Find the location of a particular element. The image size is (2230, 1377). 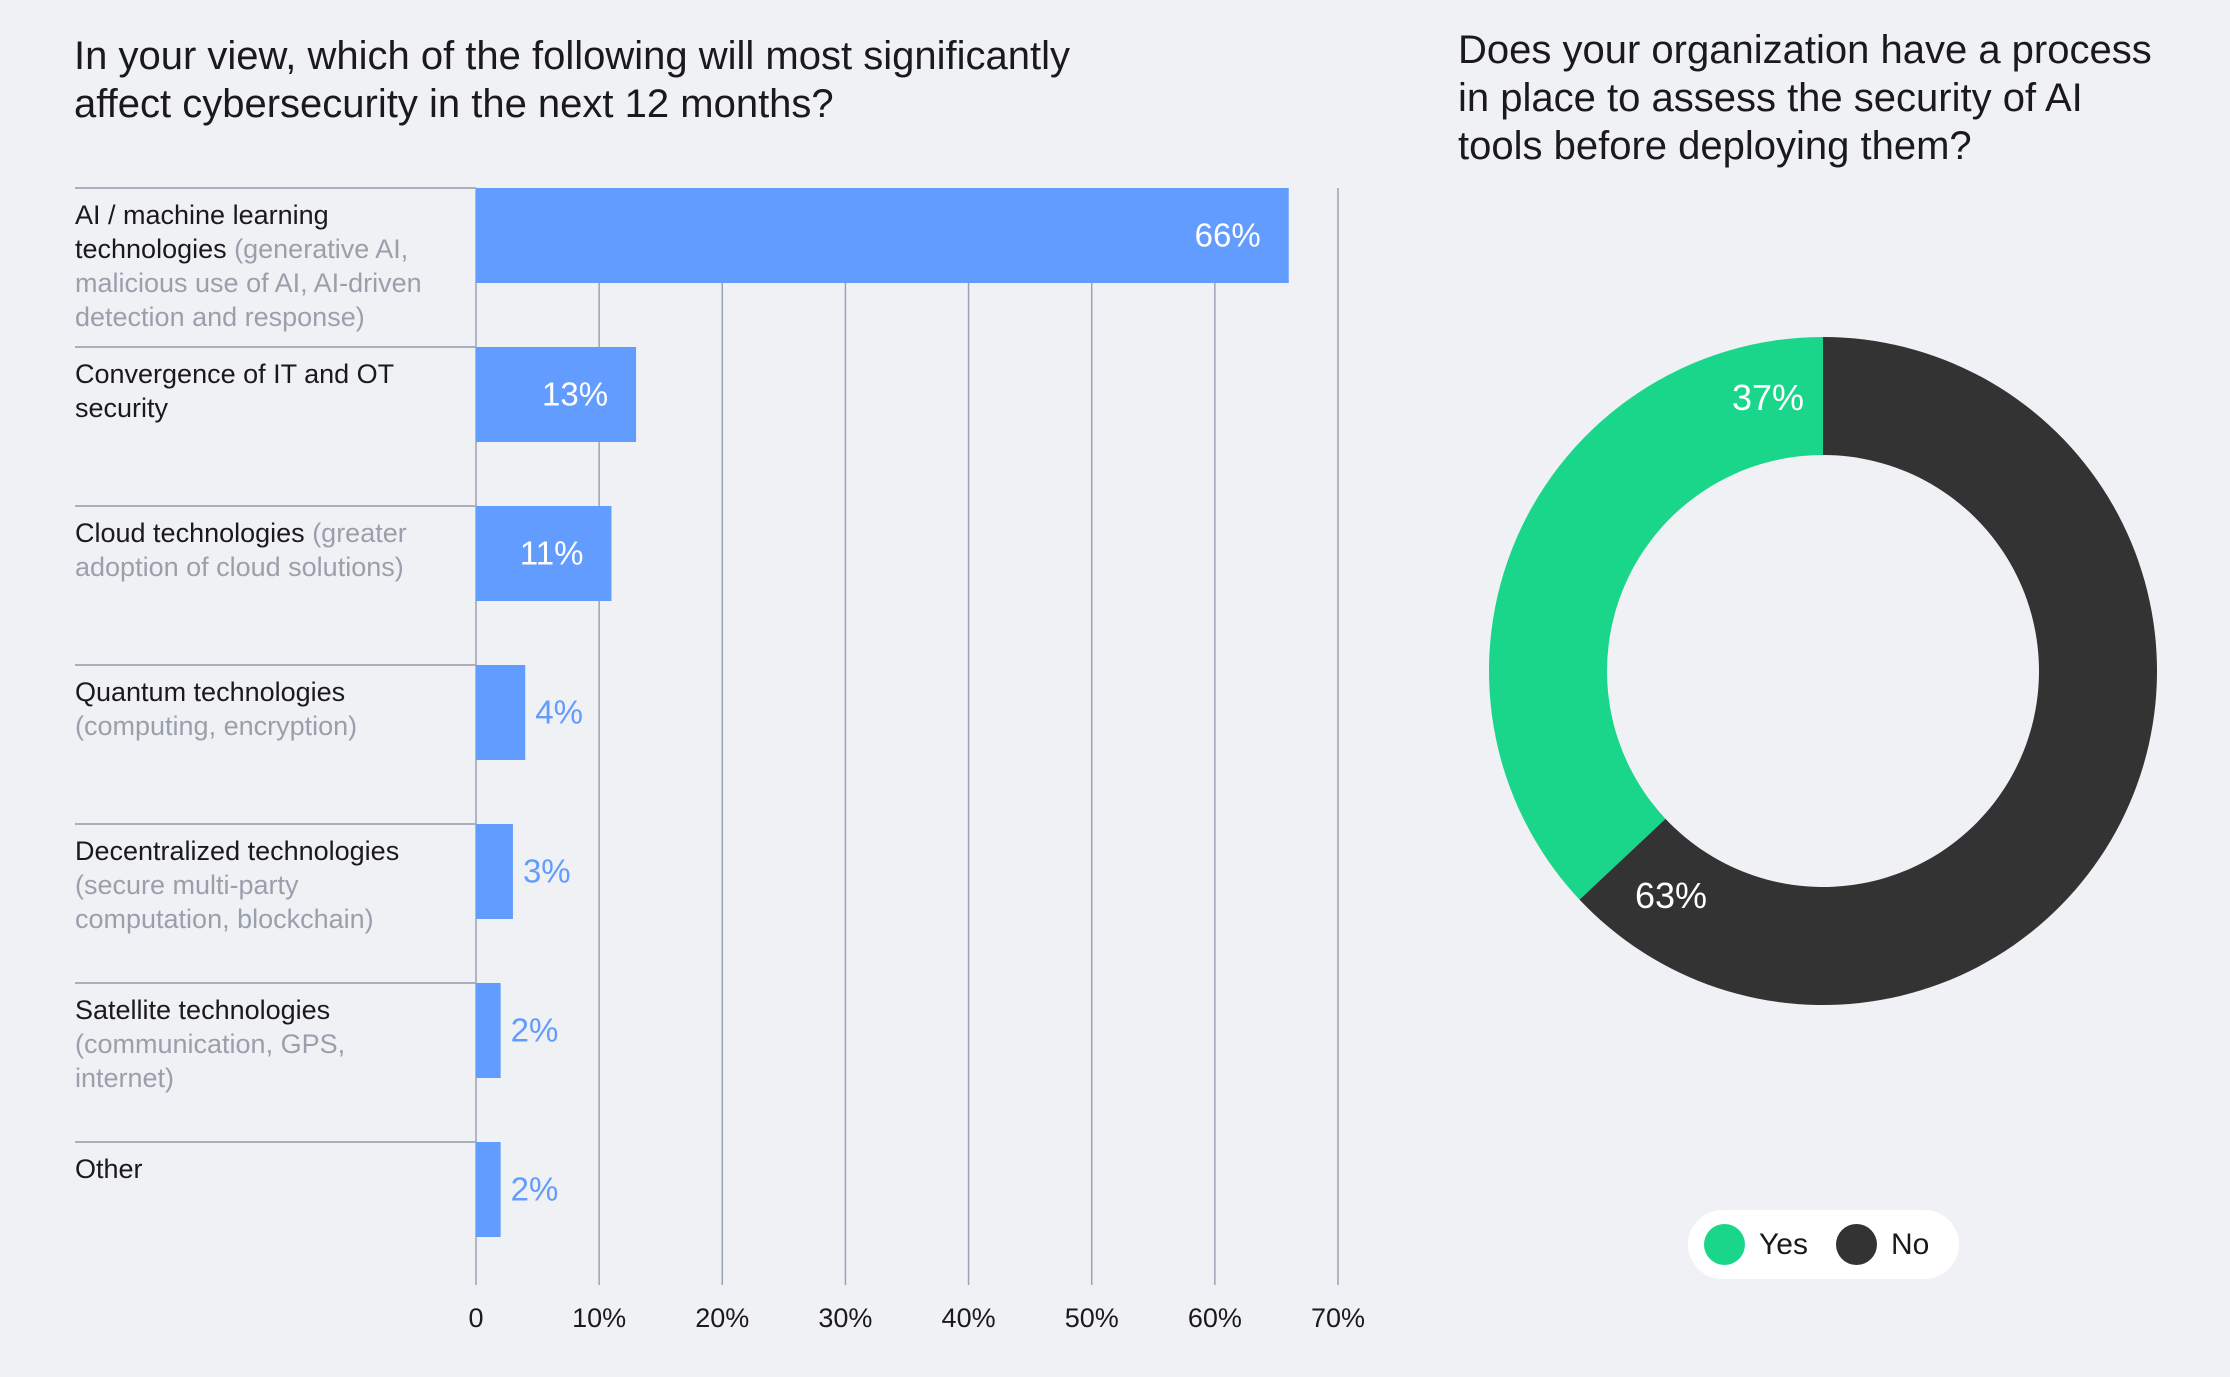

category-name: Cloud technologies is located at coordinates (190, 533).